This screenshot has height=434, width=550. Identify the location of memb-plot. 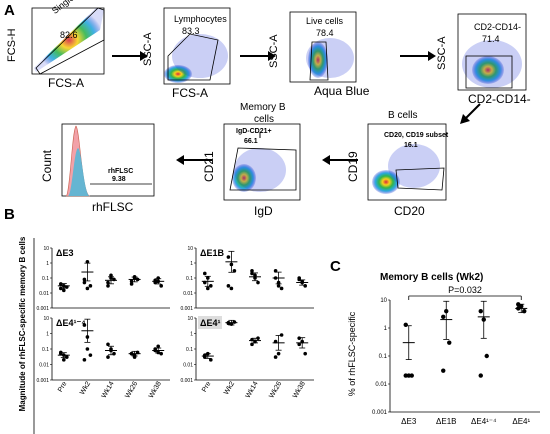
(262, 162).